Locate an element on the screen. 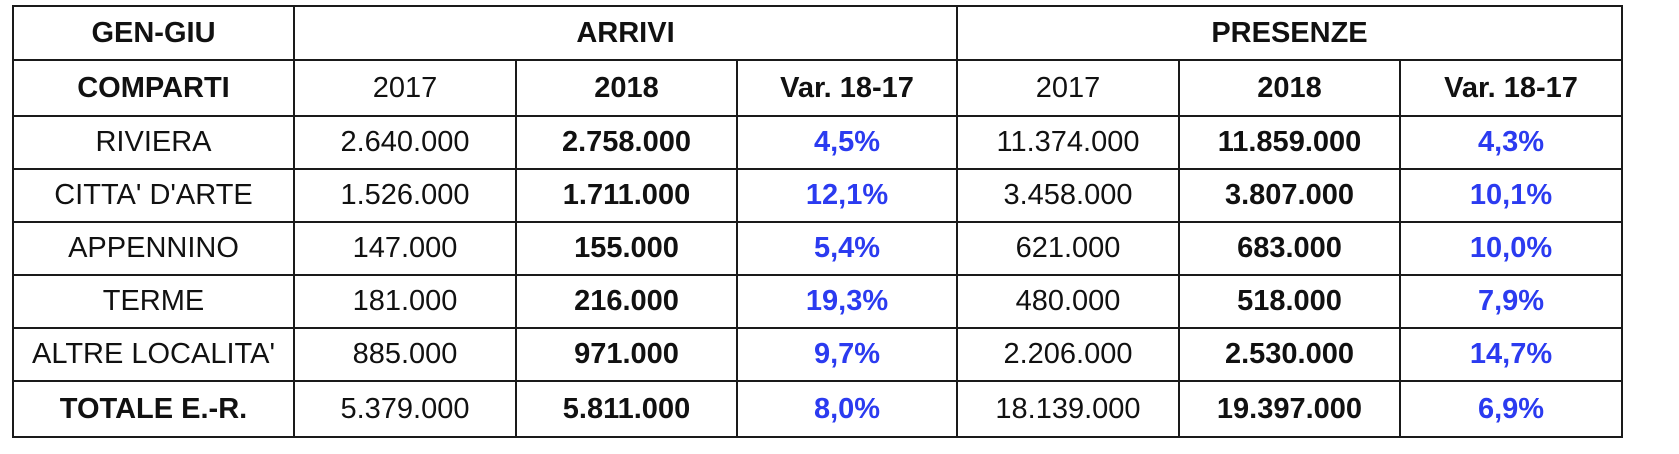 This screenshot has width=1679, height=454. arrivi-2018-cell: 2.758.000 is located at coordinates (626, 142).